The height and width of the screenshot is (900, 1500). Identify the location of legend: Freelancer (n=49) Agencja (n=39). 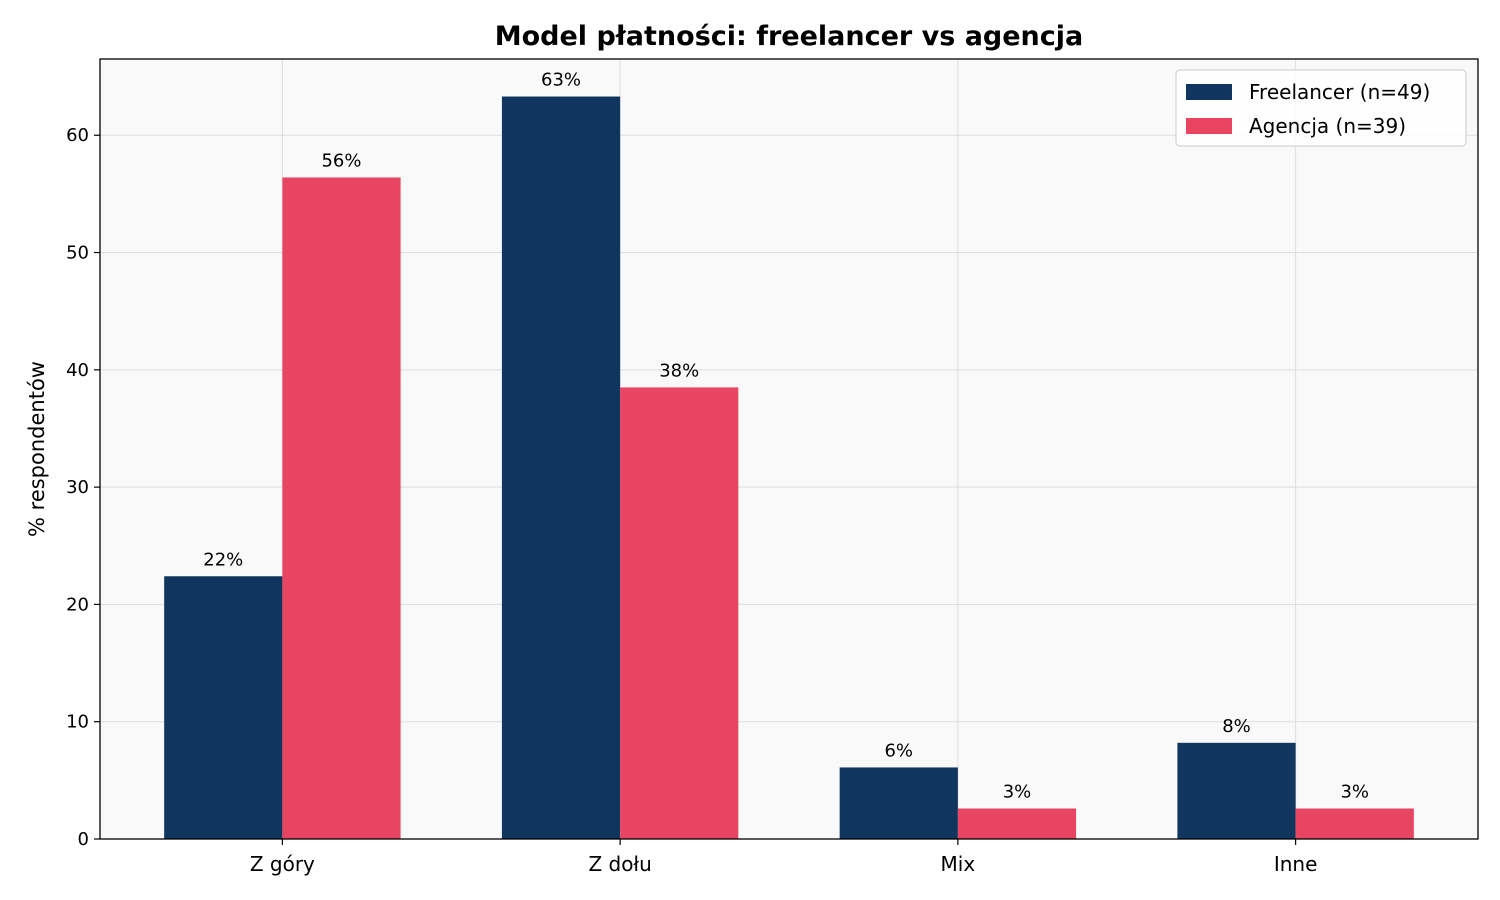
(1321, 108).